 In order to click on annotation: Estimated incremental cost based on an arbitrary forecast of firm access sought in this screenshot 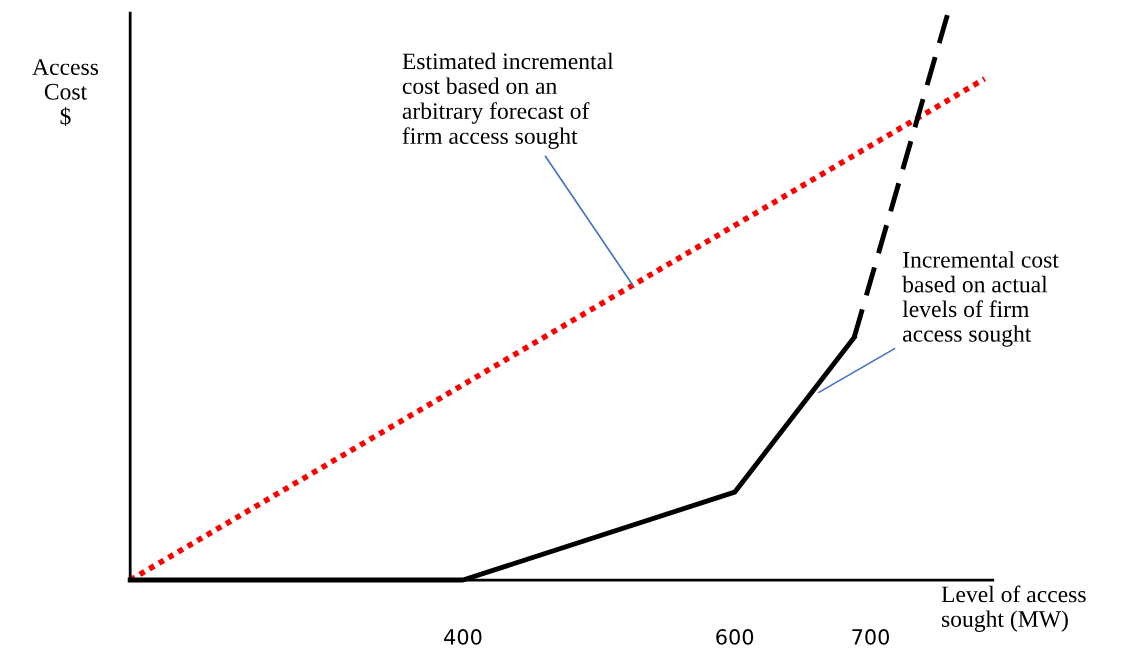, I will do `click(508, 100)`.